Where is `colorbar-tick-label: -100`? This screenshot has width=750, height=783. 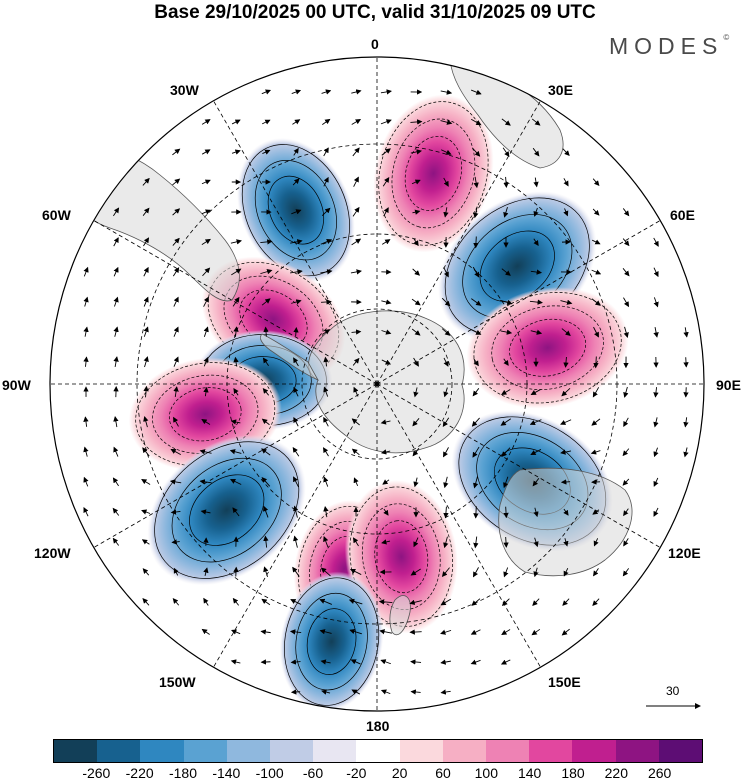
colorbar-tick-label: -100 is located at coordinates (269, 773).